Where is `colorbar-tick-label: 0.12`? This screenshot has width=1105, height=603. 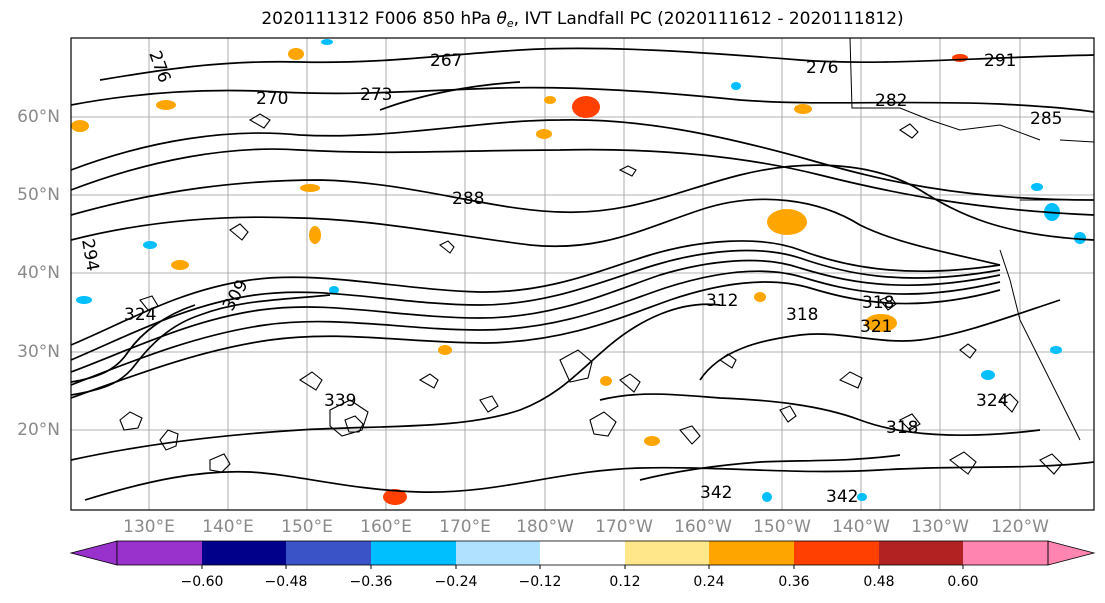 colorbar-tick-label: 0.12 is located at coordinates (625, 582).